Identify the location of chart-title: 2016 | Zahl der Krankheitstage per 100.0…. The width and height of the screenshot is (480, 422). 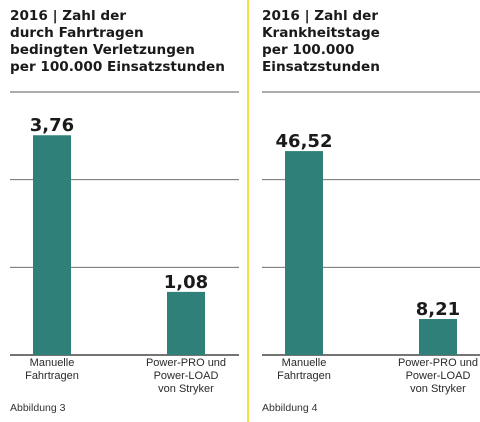
(371, 42).